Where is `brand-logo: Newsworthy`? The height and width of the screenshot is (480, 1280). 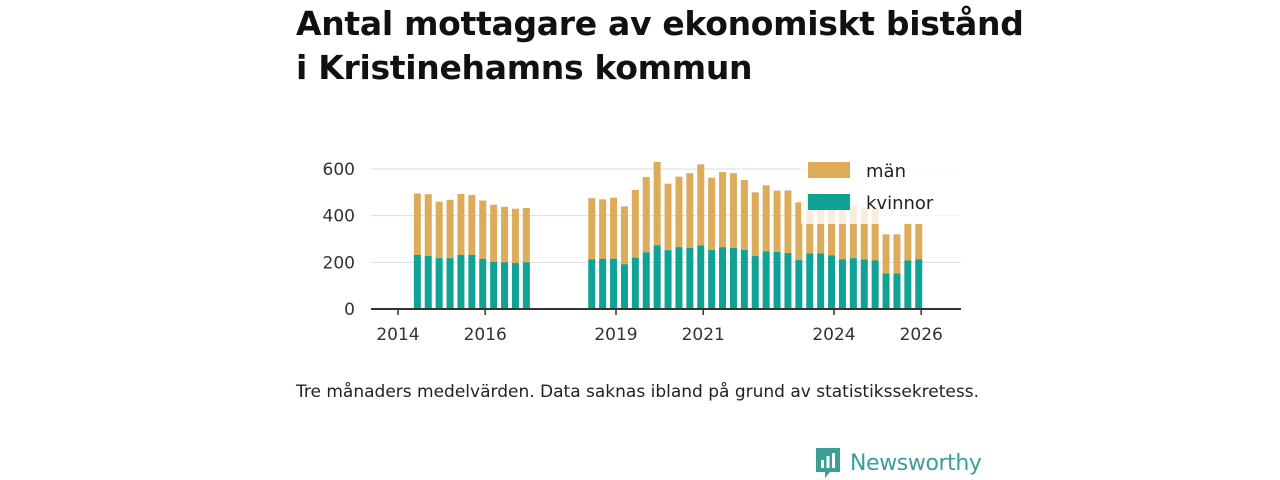
brand-logo: Newsworthy is located at coordinates (898, 463).